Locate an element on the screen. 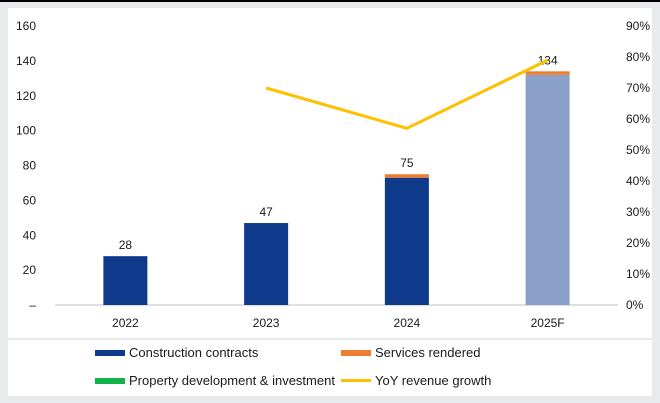 The image size is (660, 403). legend-swatch-yoy is located at coordinates (356, 380).